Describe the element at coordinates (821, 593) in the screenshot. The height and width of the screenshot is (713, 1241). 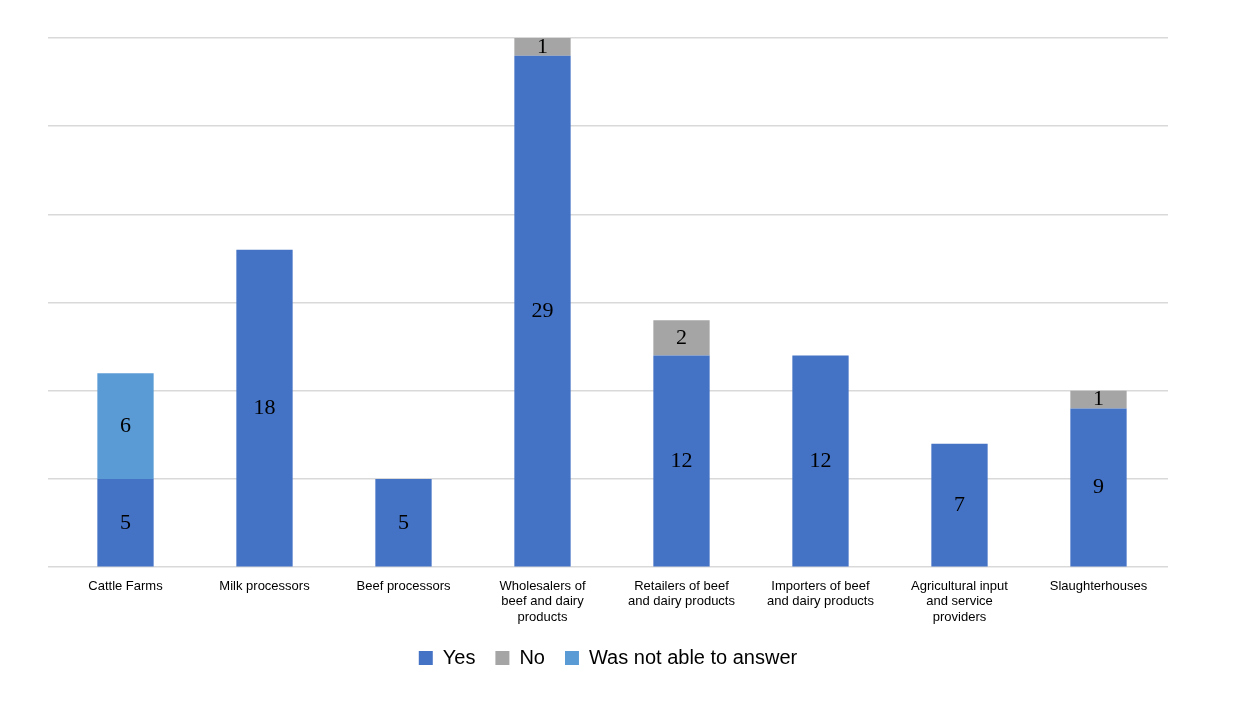
I see `x-tick-label: Importers of beef and dairy products` at that location.